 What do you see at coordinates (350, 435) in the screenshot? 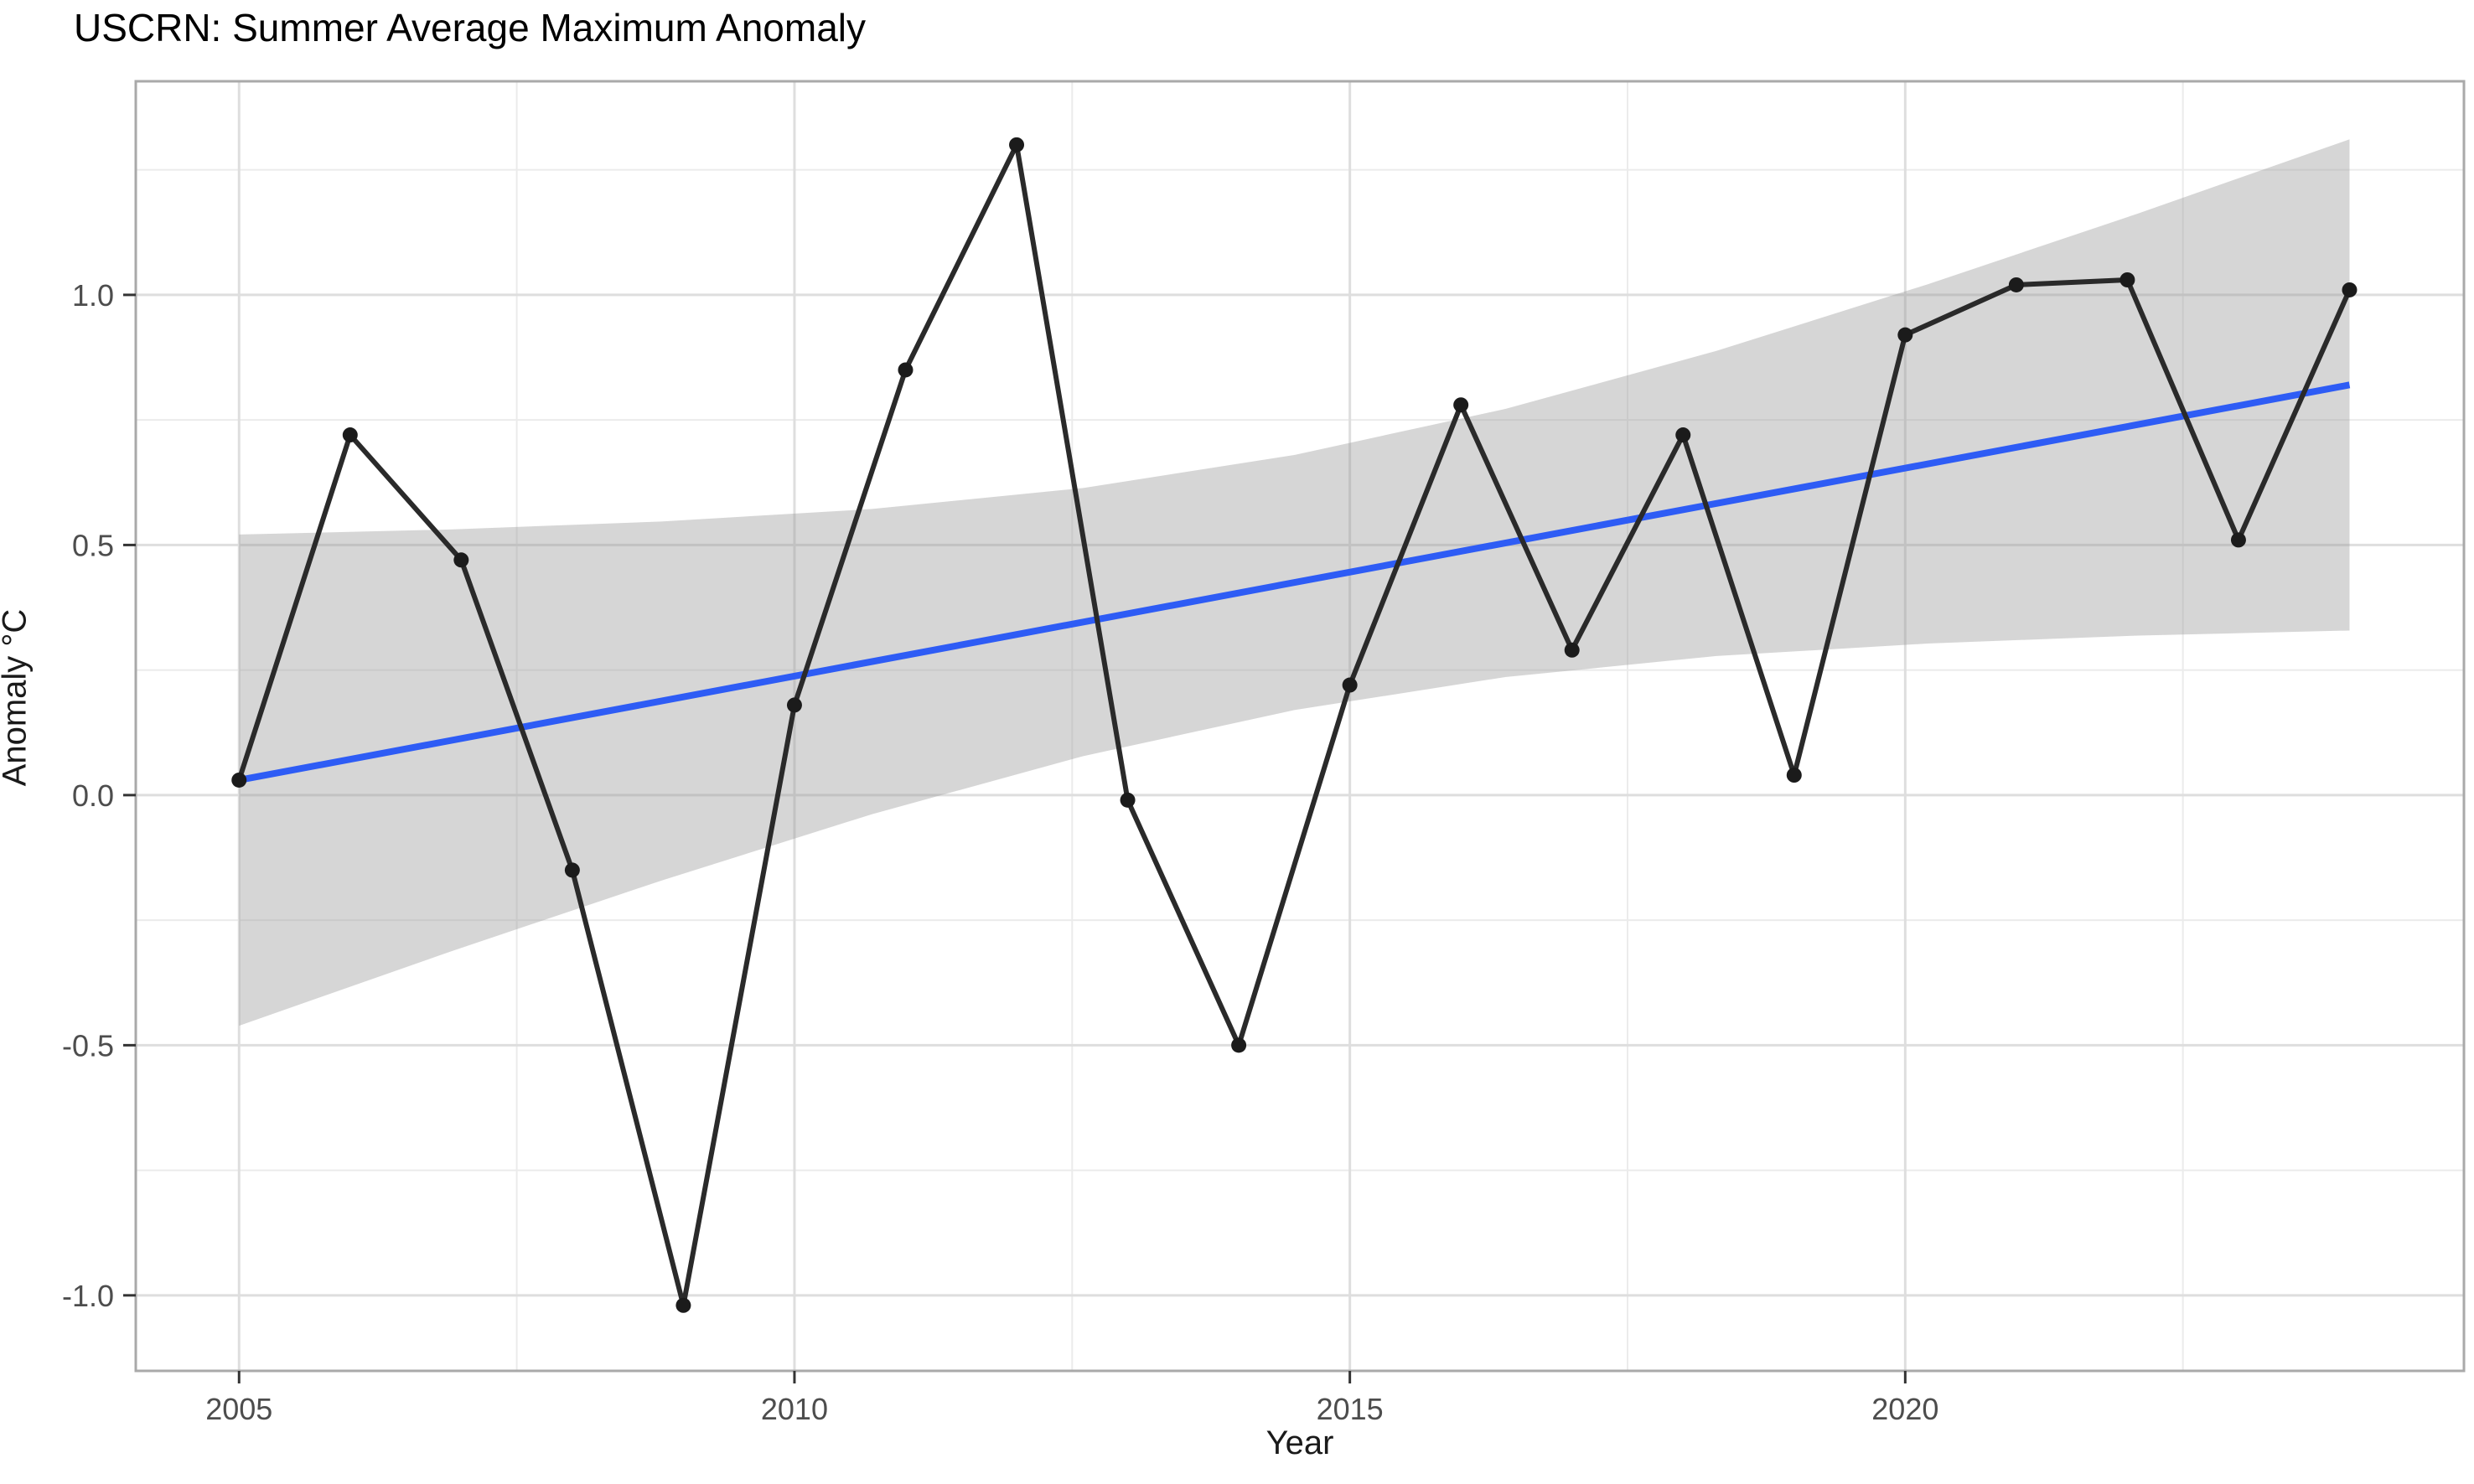
I see `data-point-2006` at bounding box center [350, 435].